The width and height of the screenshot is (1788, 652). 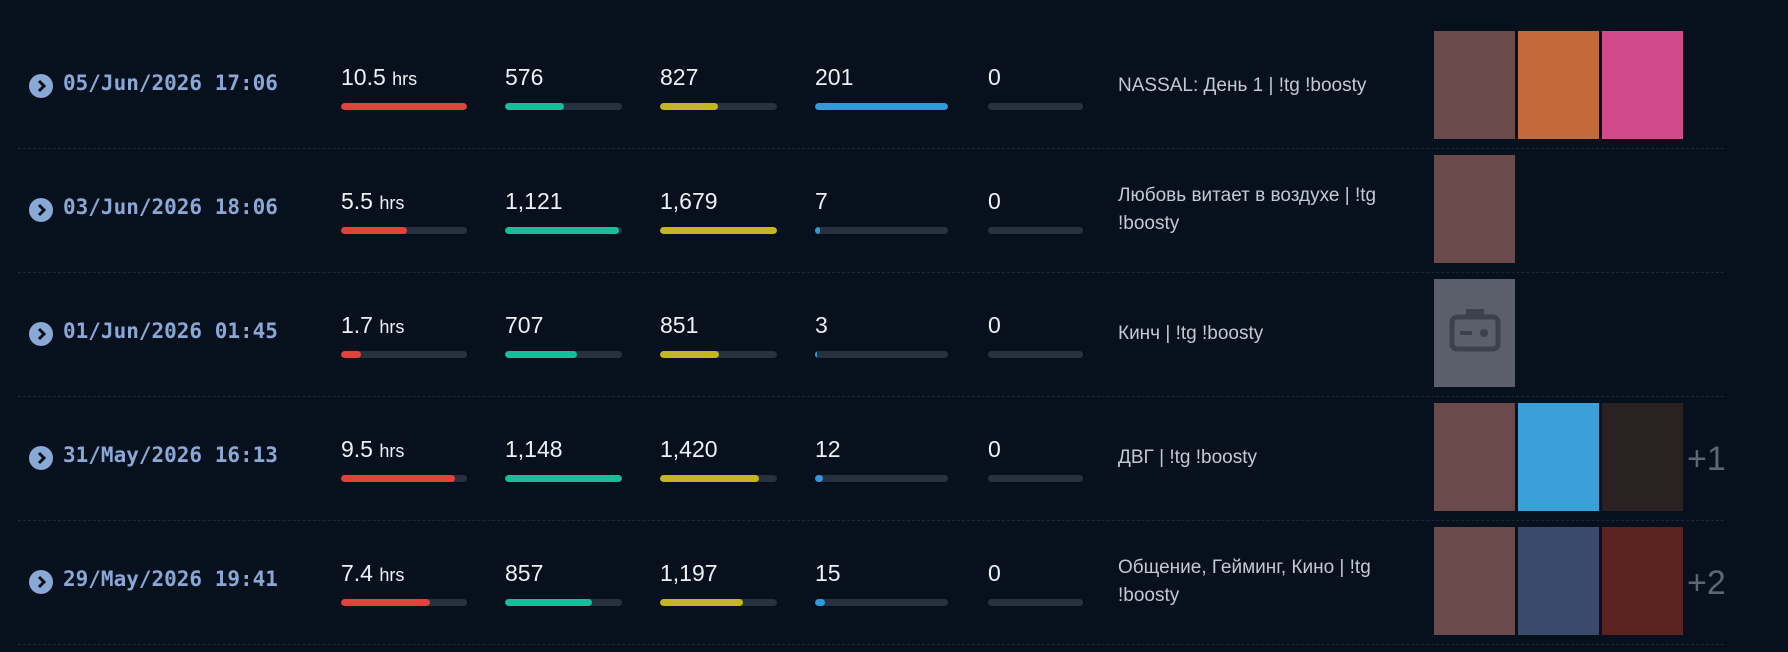 I want to click on stream-date: 31/May/2026 16:13, so click(x=170, y=455).